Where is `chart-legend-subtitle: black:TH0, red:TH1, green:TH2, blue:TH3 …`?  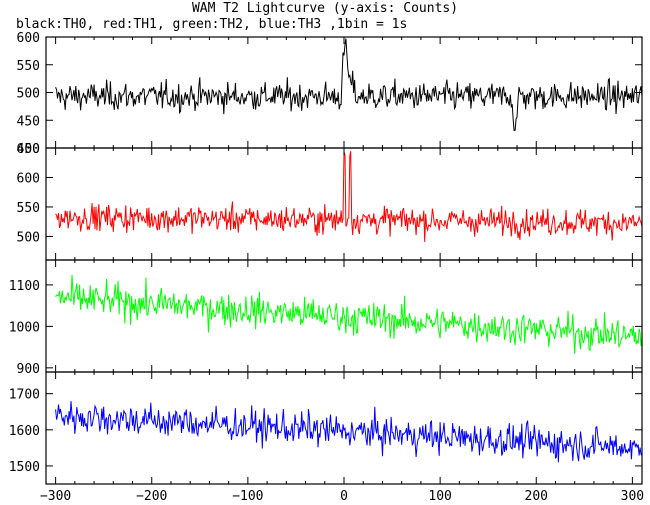
chart-legend-subtitle: black:TH0, red:TH1, green:TH2, blue:TH3 … is located at coordinates (212, 24).